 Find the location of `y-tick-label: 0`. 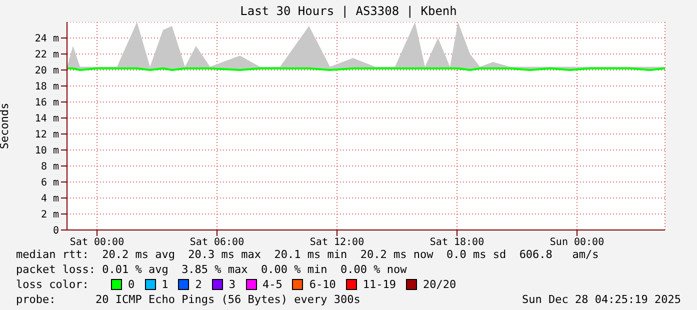

y-tick-label: 0 is located at coordinates (55, 231).